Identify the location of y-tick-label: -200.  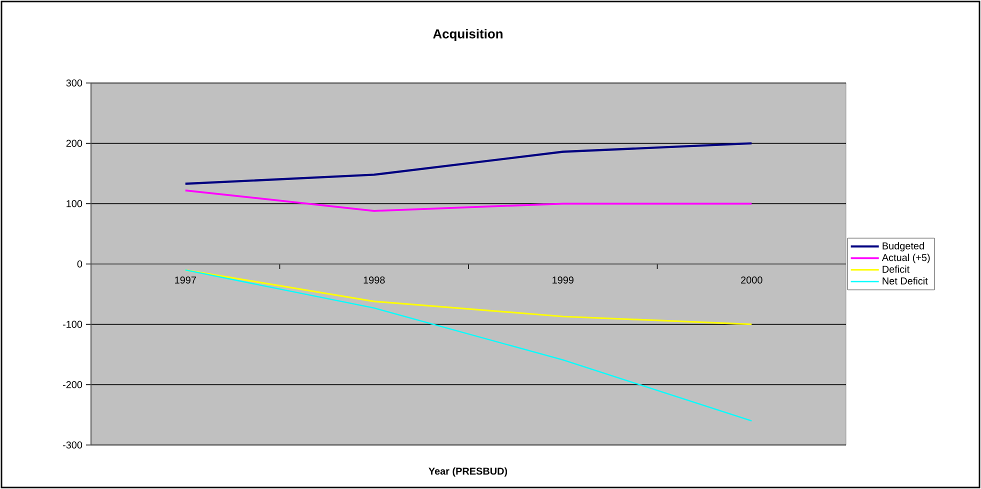
(72, 384).